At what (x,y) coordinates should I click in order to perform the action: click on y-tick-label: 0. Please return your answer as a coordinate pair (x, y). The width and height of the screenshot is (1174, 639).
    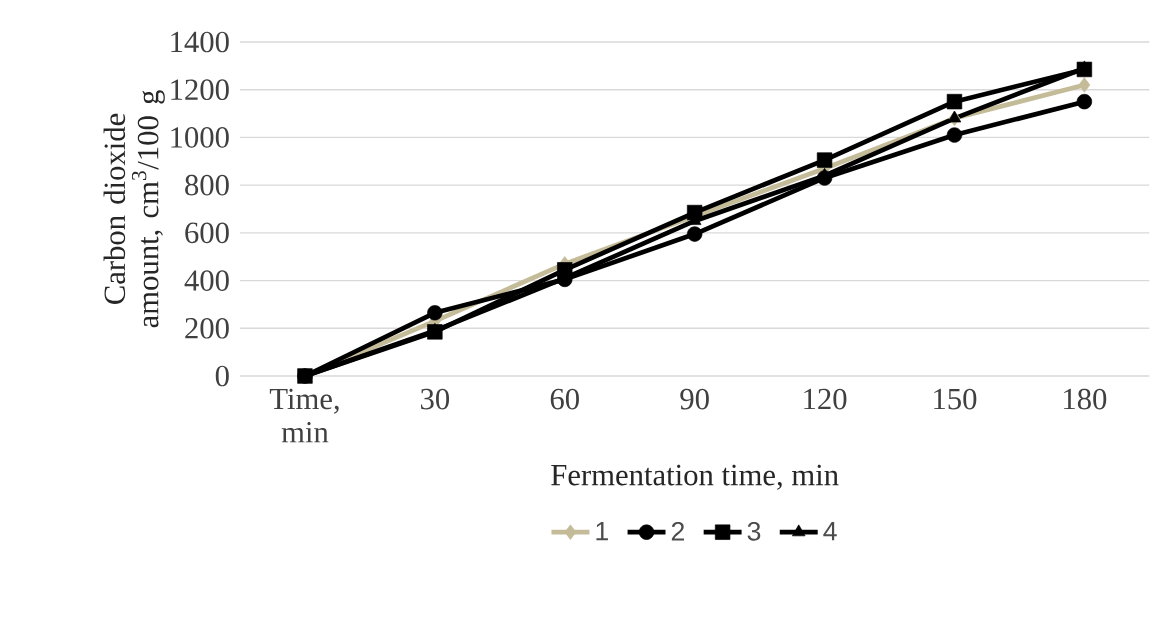
    Looking at the image, I should click on (222, 376).